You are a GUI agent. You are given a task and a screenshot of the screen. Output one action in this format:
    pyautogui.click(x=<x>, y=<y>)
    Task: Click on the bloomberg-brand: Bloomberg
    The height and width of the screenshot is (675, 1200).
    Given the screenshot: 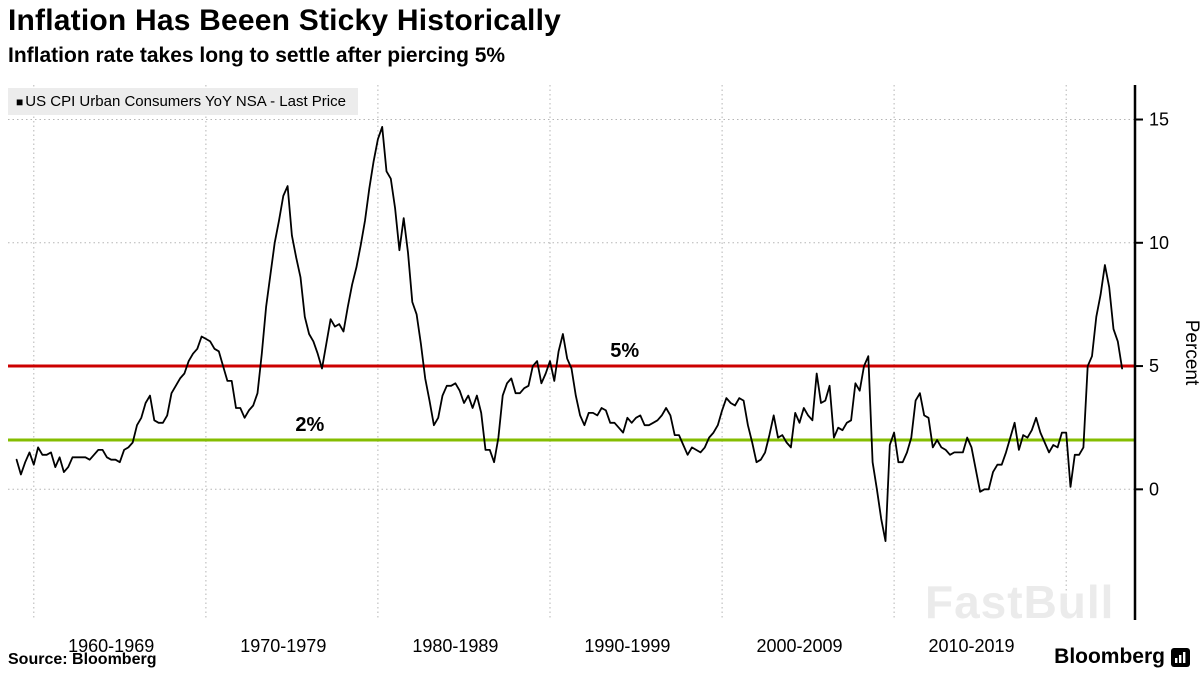 What is the action you would take?
    pyautogui.click(x=1122, y=657)
    